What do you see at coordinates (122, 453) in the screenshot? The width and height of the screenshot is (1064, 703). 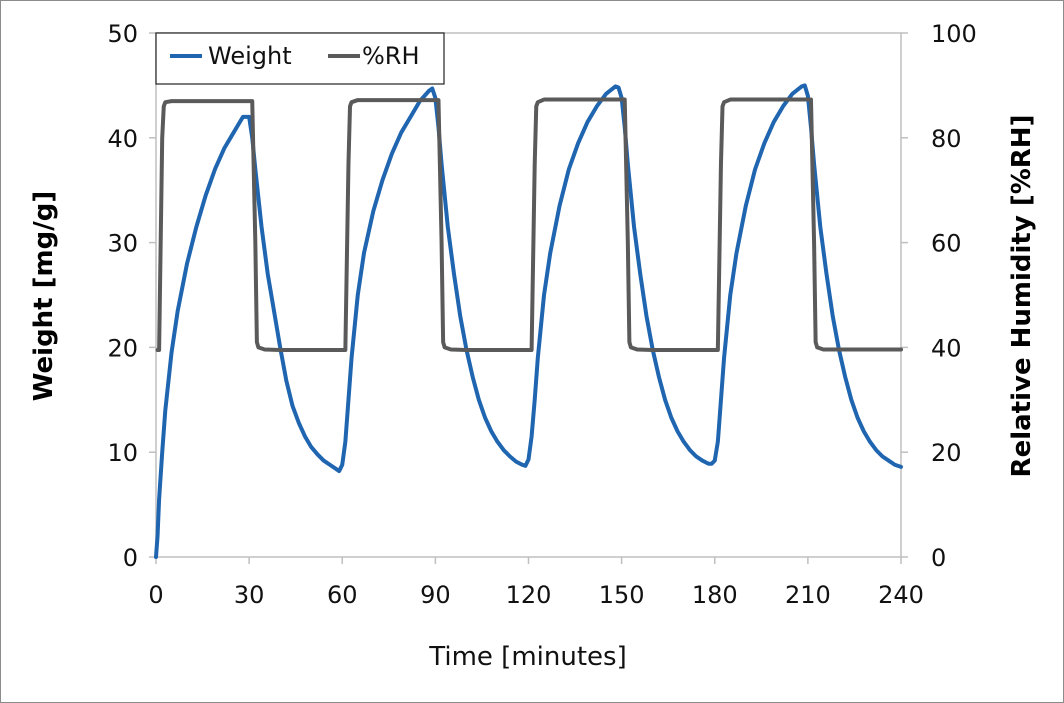 I see `y-tick-label: 10` at bounding box center [122, 453].